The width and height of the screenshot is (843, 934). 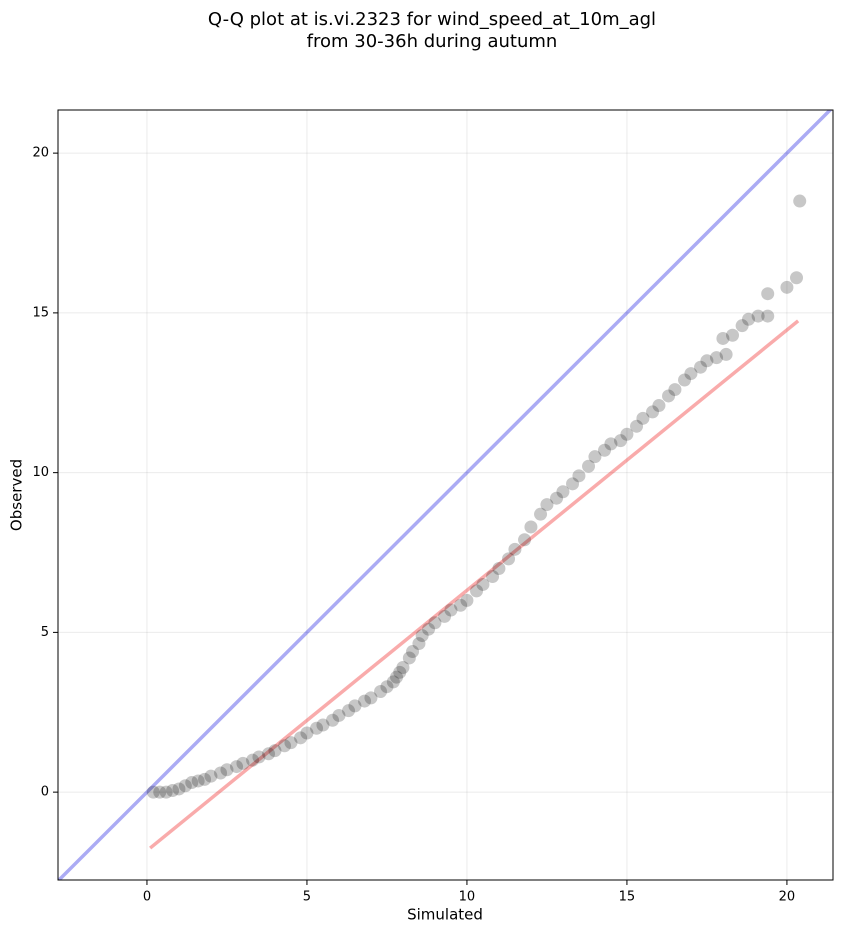 What do you see at coordinates (467, 897) in the screenshot?
I see `x-tick-label: 10` at bounding box center [467, 897].